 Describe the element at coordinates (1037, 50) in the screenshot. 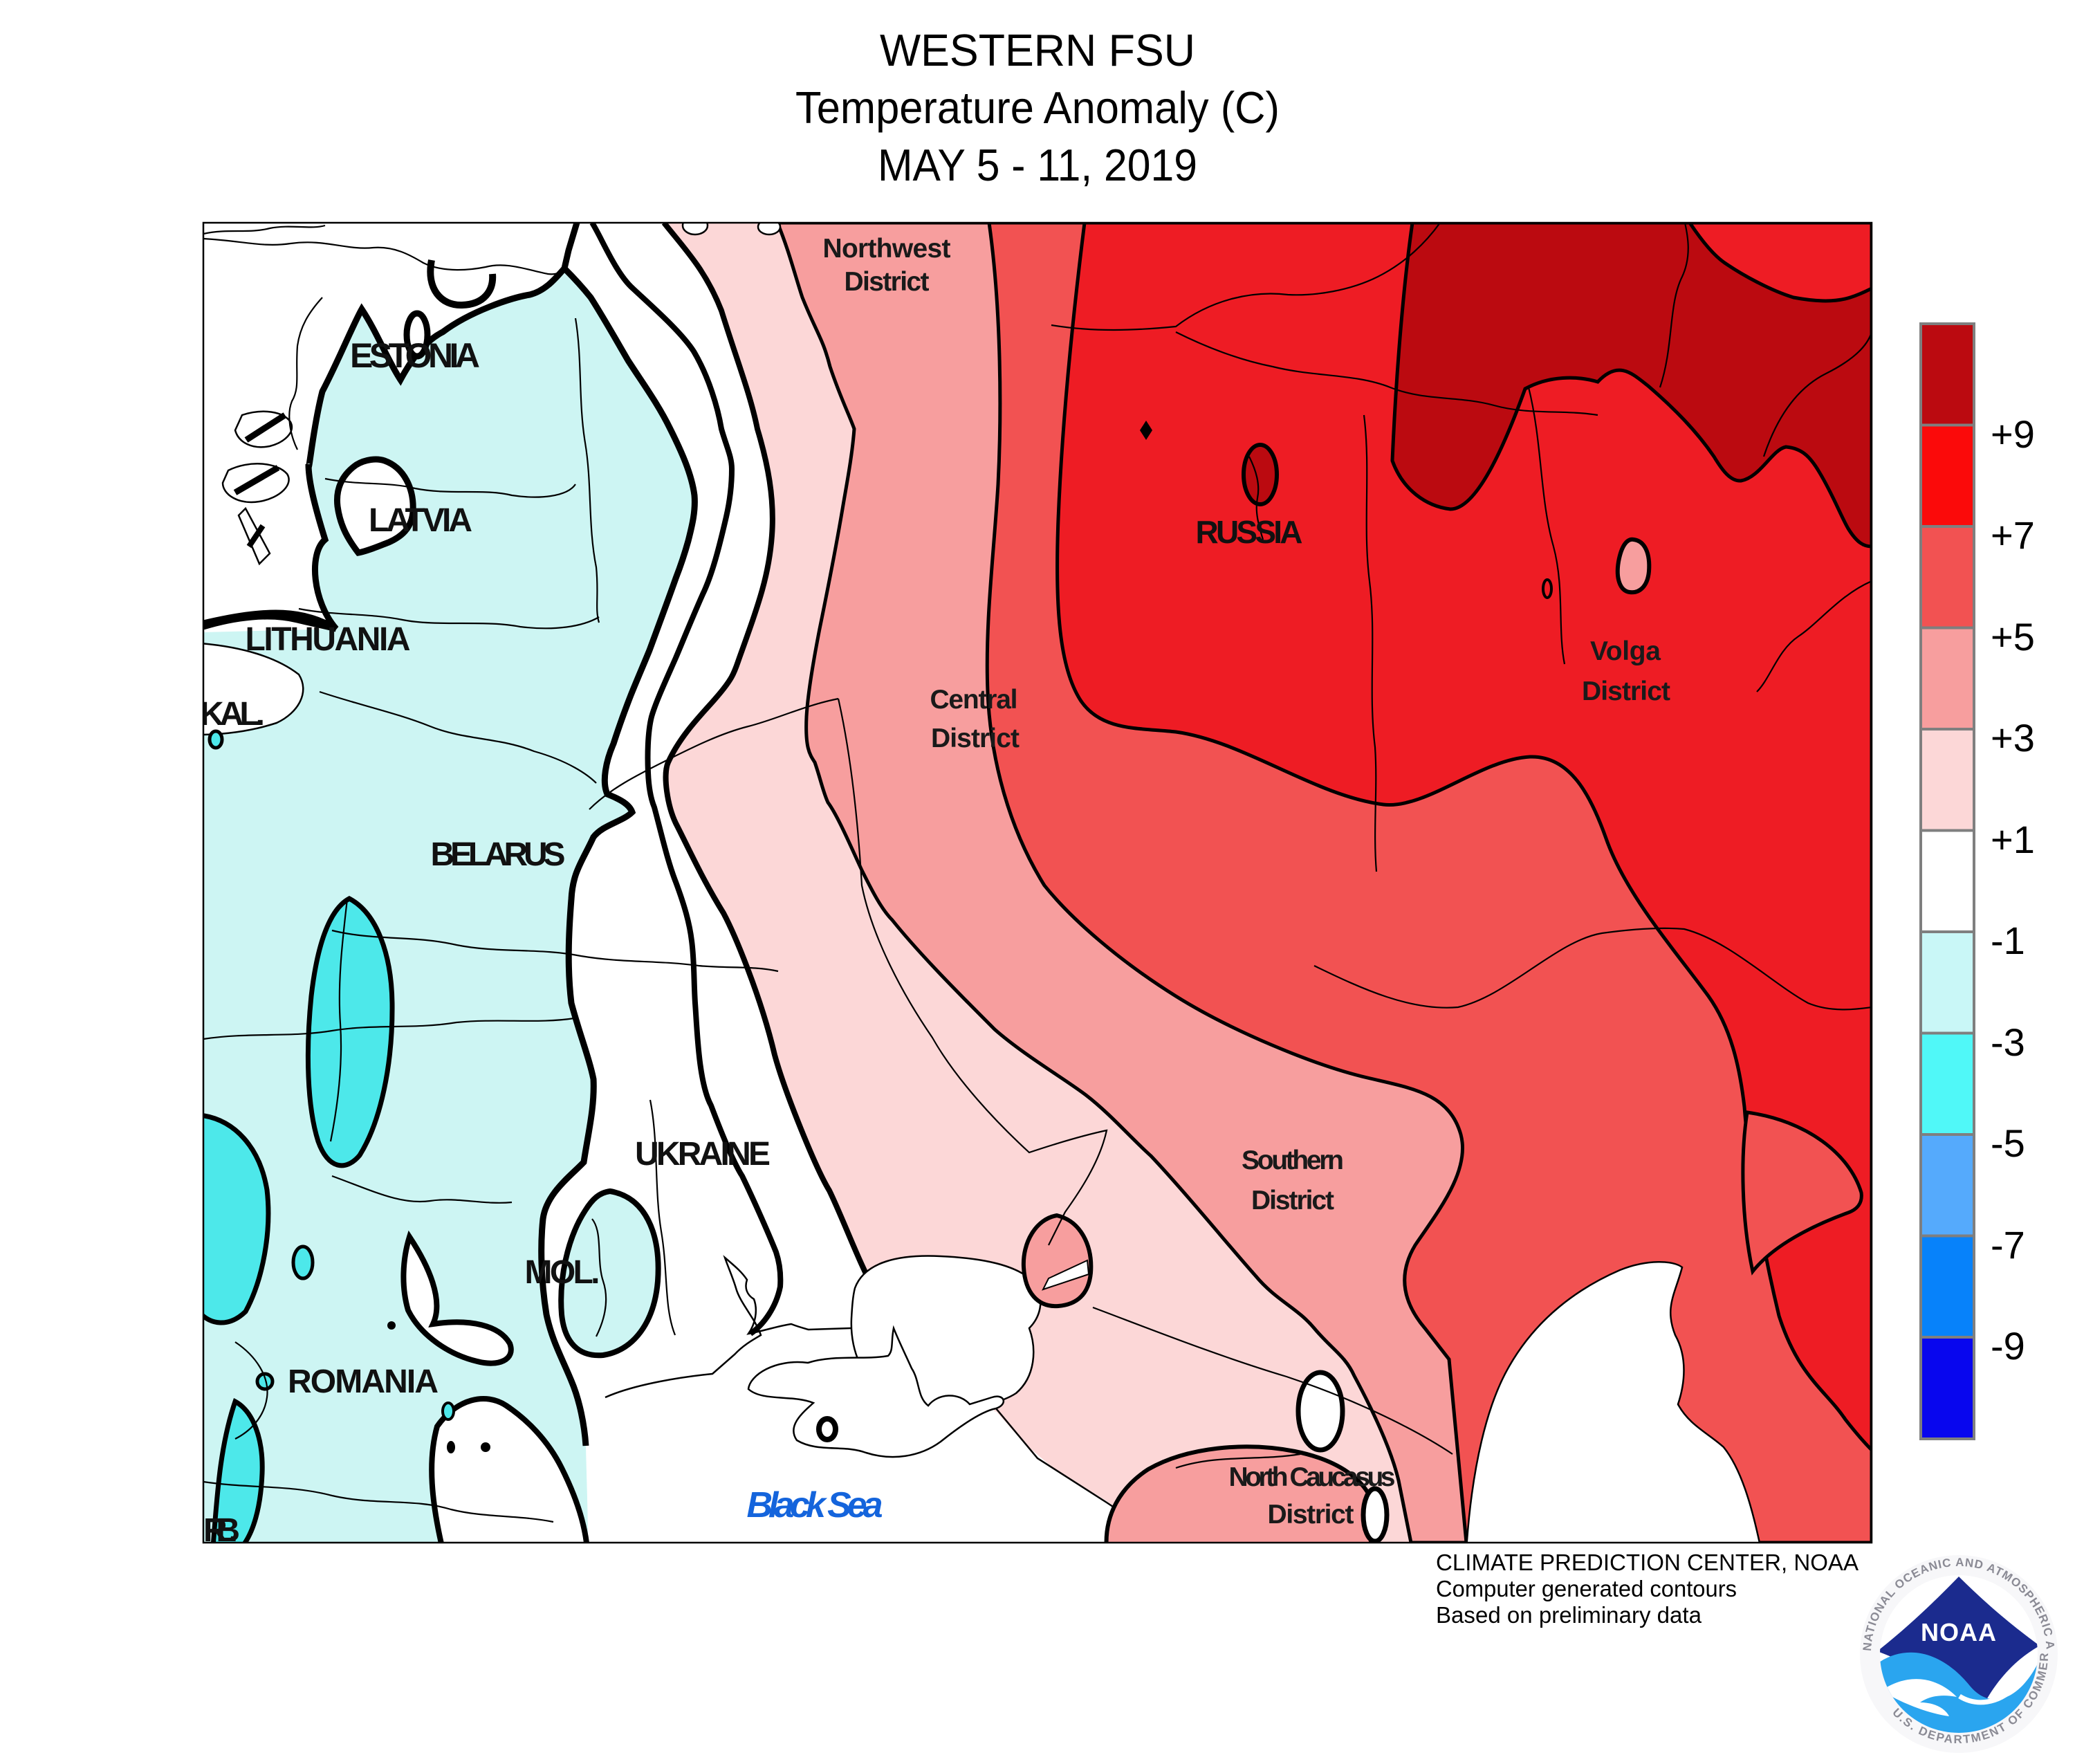

I see `svg-text: WESTERN FSU` at that location.